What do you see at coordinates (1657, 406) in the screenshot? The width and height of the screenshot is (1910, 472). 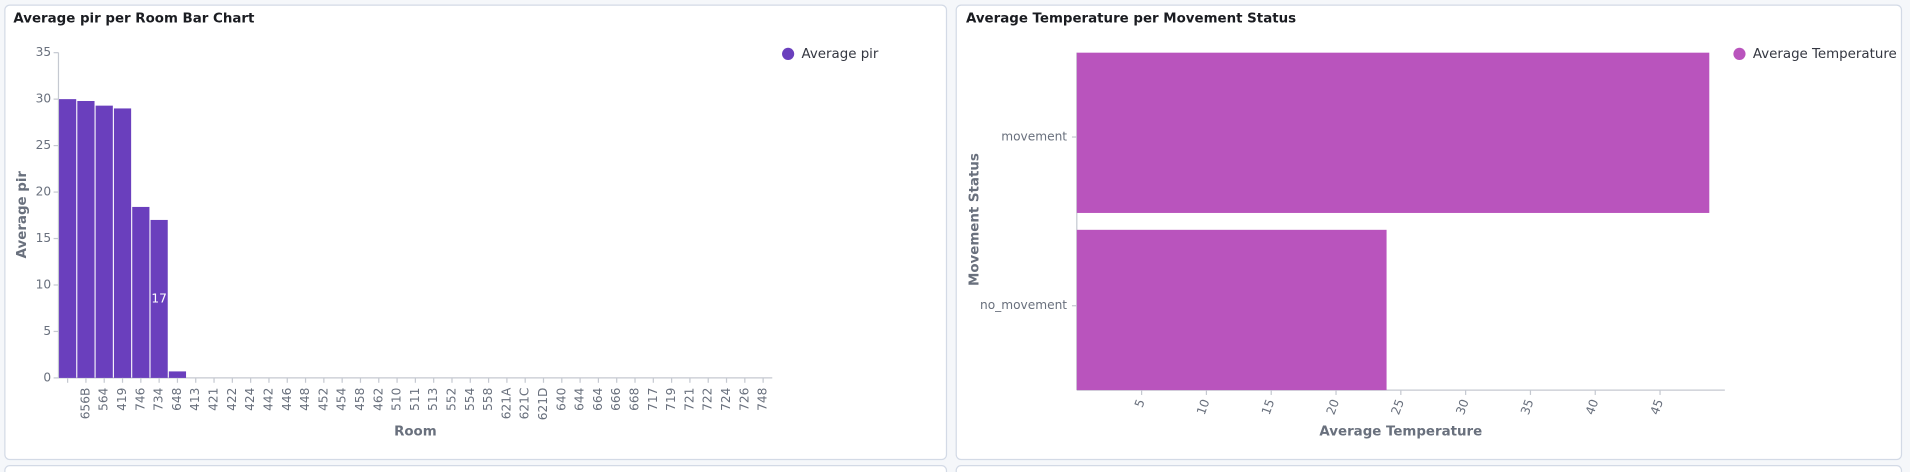 I see `x-tick-label: 45` at bounding box center [1657, 406].